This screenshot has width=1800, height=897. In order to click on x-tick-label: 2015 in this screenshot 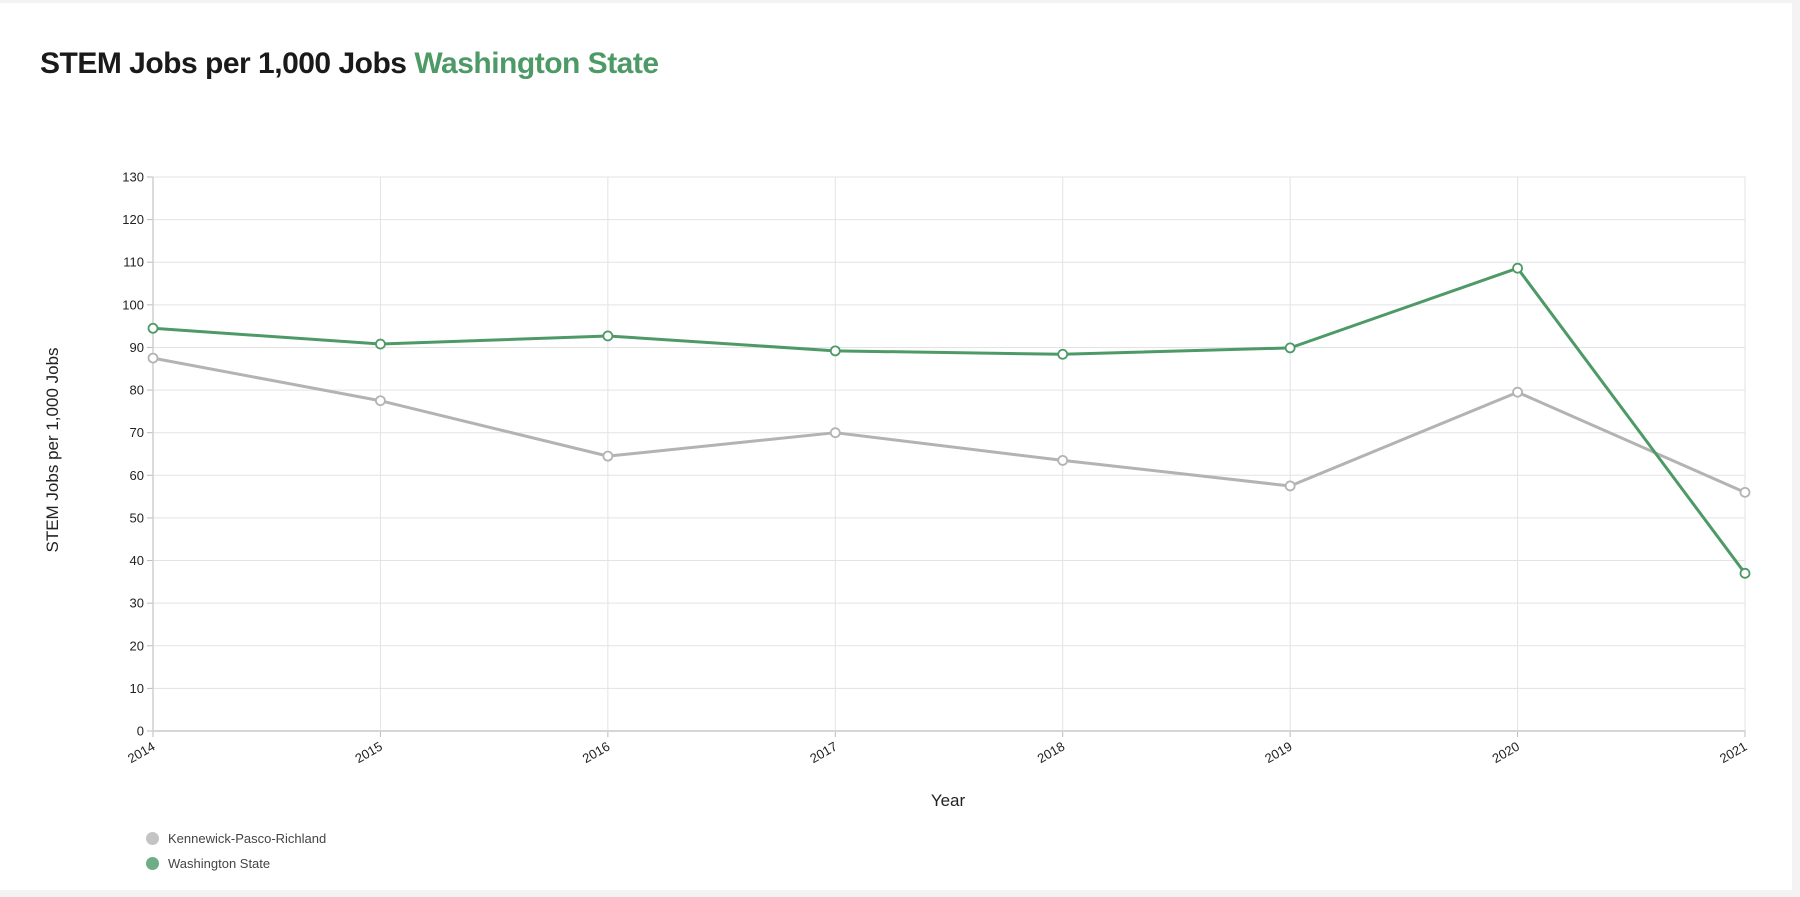, I will do `click(368, 752)`.